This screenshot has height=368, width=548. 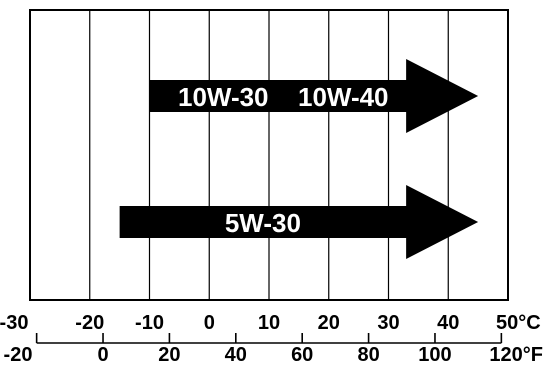 What do you see at coordinates (263, 223) in the screenshot?
I see `viscosity-grade-label: 5W-30` at bounding box center [263, 223].